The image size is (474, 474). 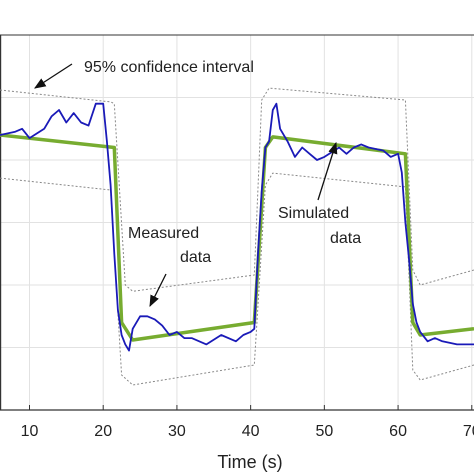 What do you see at coordinates (103, 431) in the screenshot?
I see `x-tick-label: 20` at bounding box center [103, 431].